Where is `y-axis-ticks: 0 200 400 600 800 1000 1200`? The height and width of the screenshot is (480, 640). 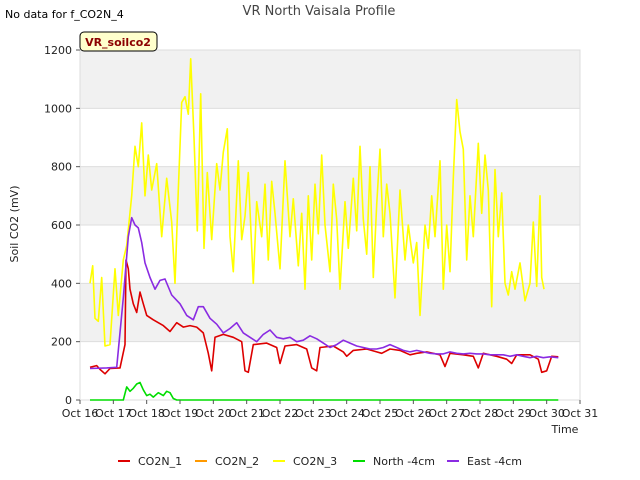
y-axis-ticks: 0 200 400 600 800 1000 1200 is located at coordinates (62, 225).